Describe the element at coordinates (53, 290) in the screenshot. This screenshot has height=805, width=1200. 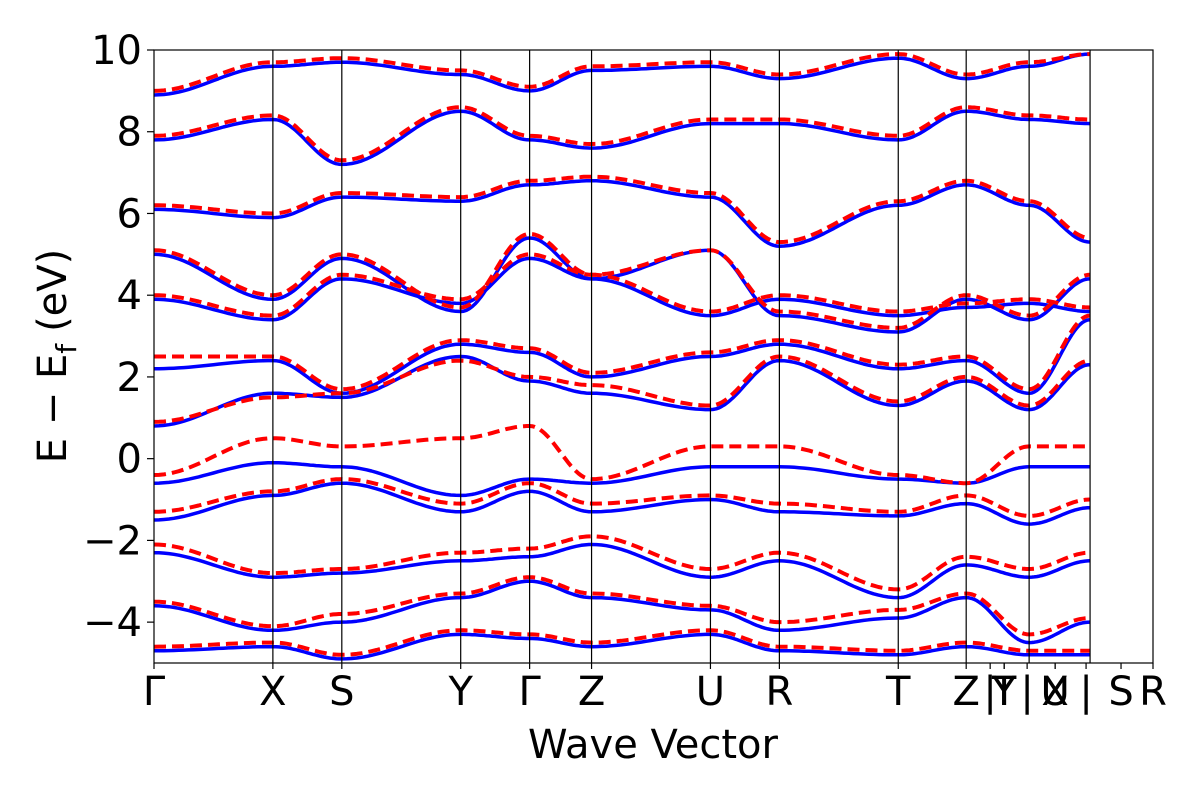
I see `y-axis-label-unit: (eV)` at that location.